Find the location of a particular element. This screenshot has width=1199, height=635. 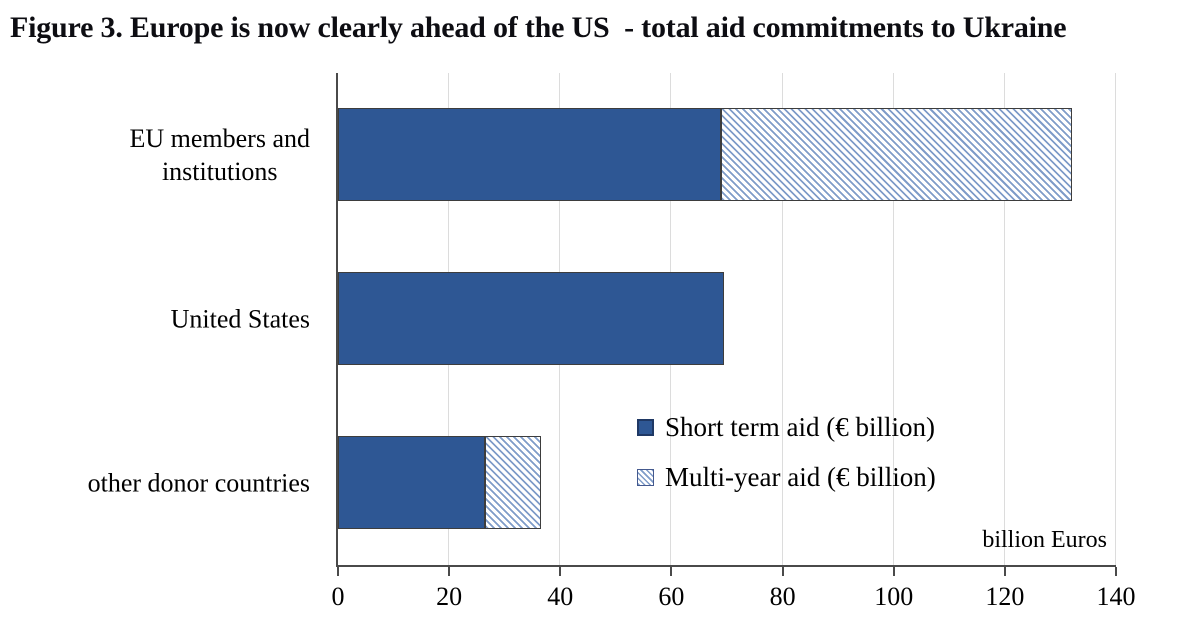

x-tick-label: 100 is located at coordinates (894, 596).